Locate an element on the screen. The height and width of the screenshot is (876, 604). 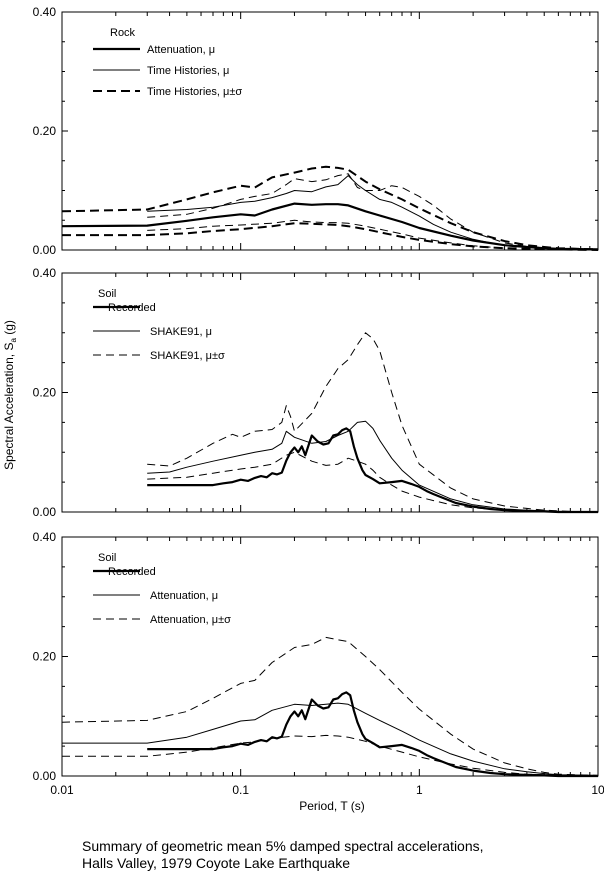
legend-label: Time Histories, μ±σ is located at coordinates (194, 92).